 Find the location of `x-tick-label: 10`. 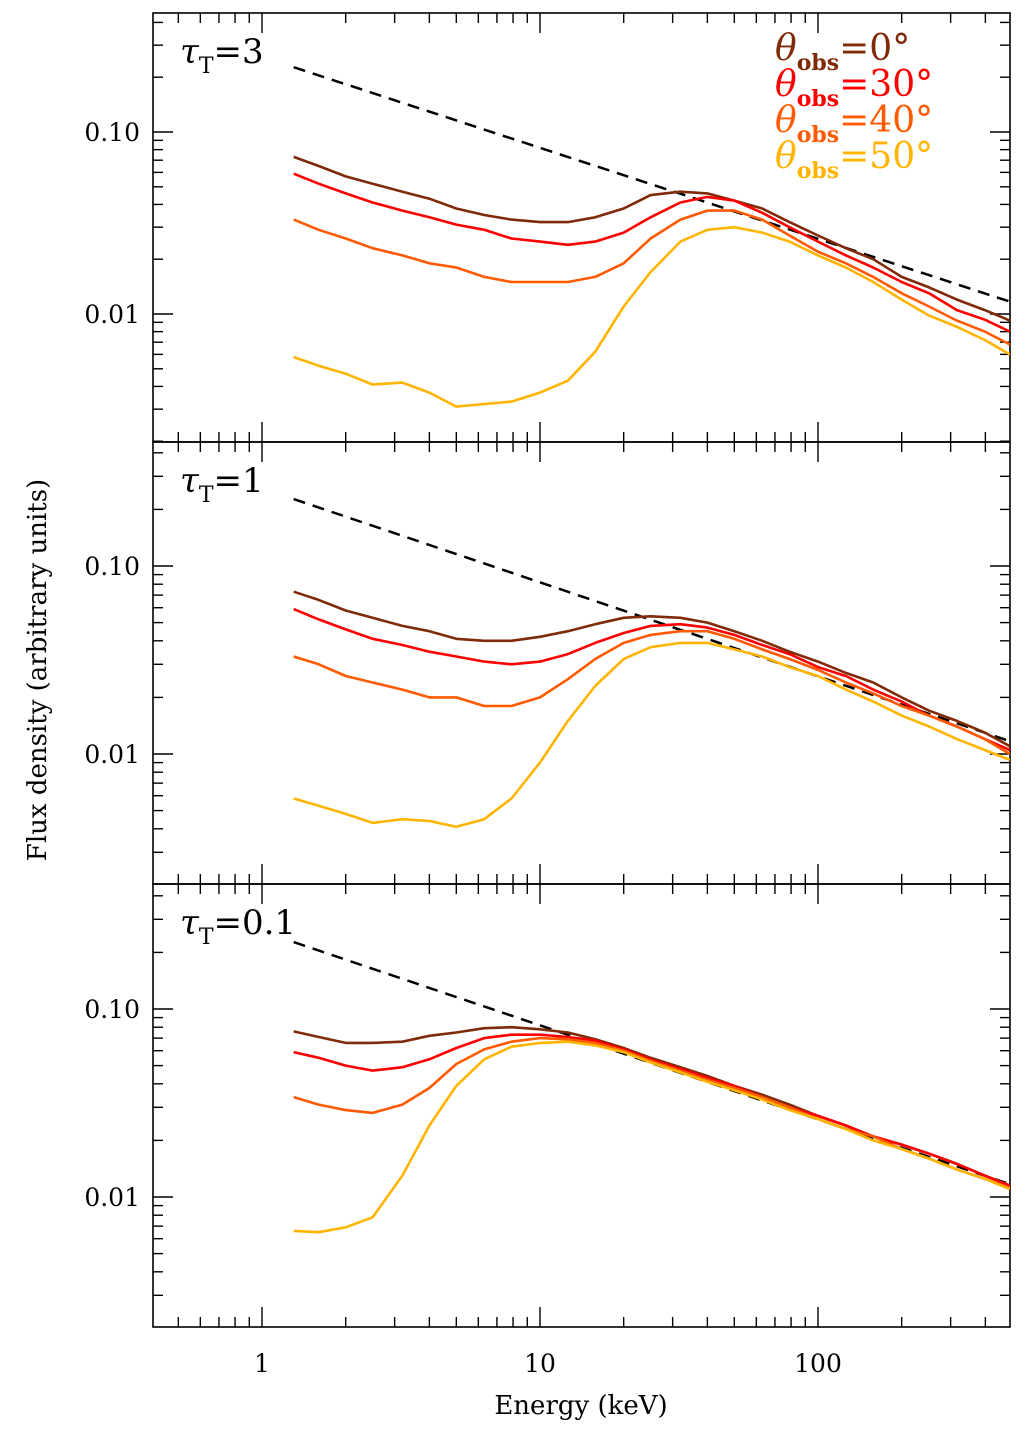

x-tick-label: 10 is located at coordinates (540, 1363).